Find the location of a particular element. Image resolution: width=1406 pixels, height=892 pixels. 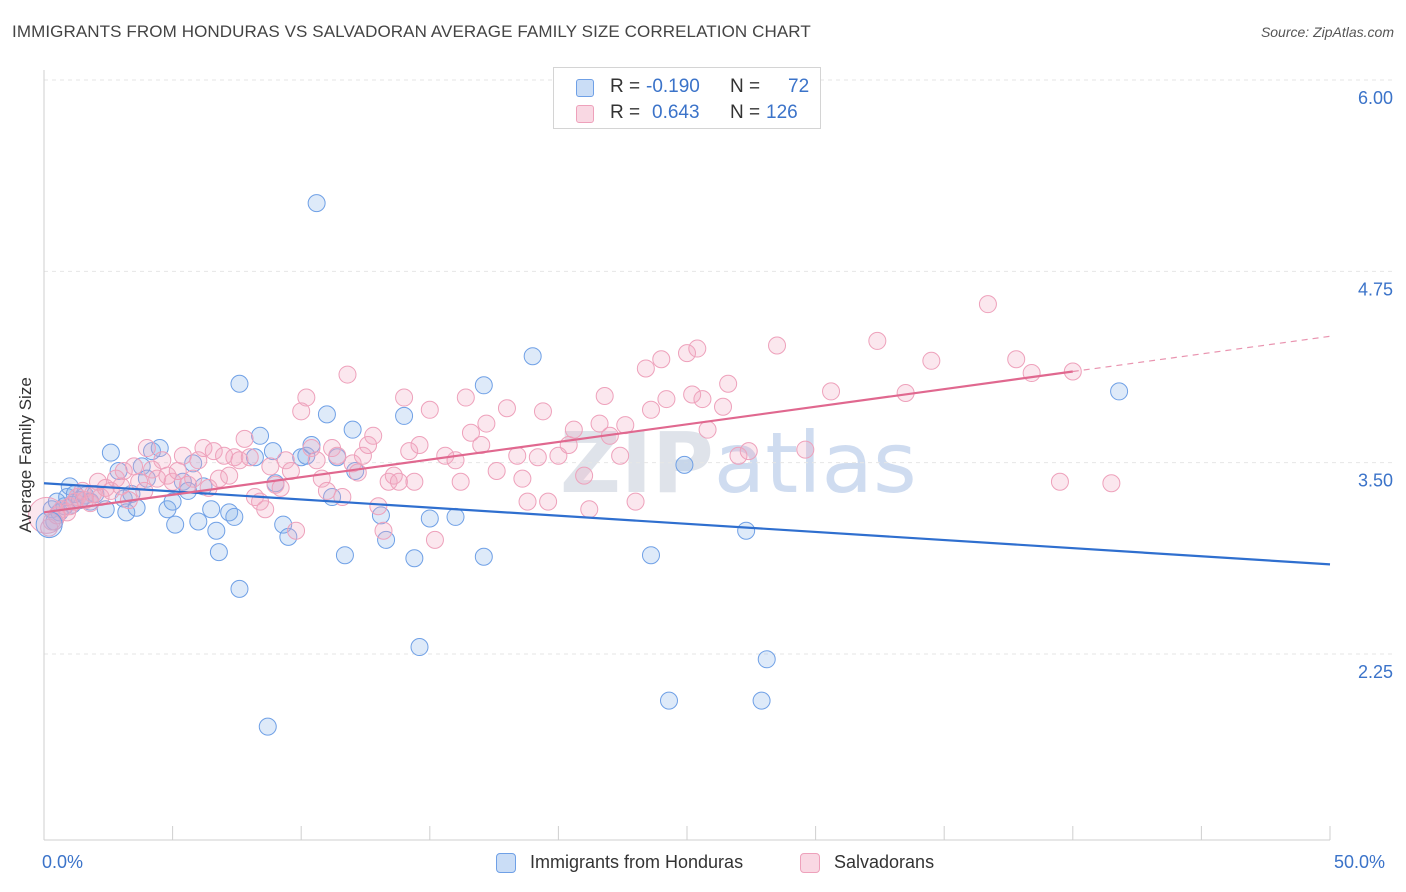

y-tick-label: 6.00 is located at coordinates (1375, 98).